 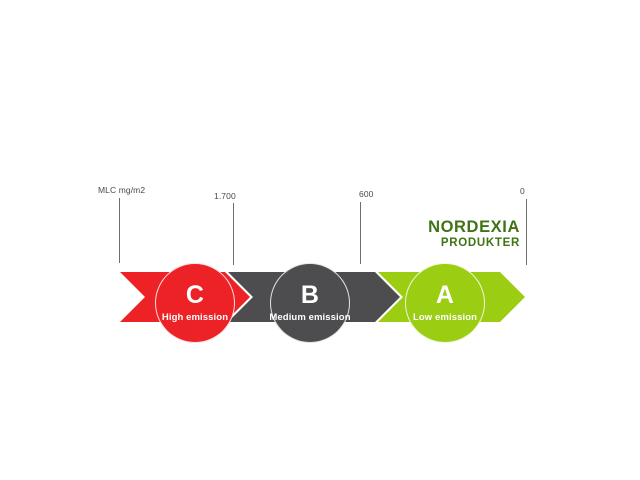 I want to click on logo-line-nordexia: NORDEXIA, so click(x=474, y=227).